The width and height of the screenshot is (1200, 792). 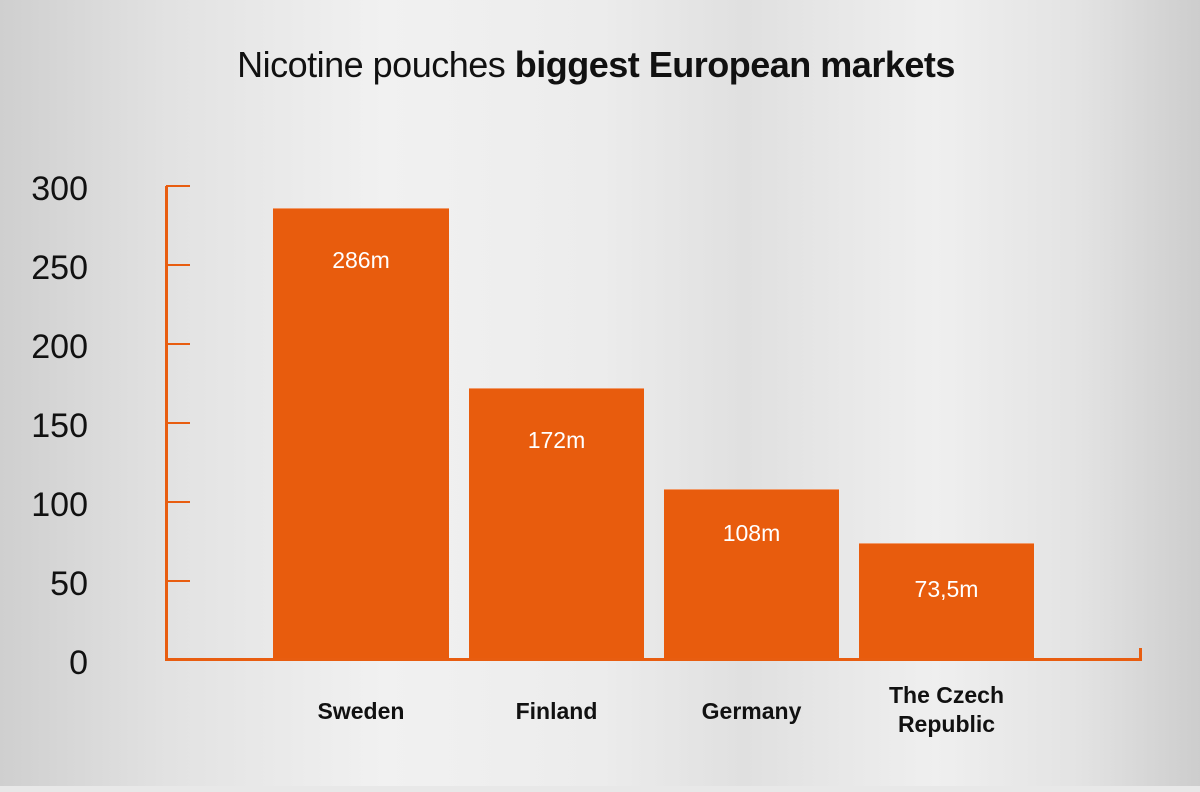 What do you see at coordinates (1140, 654) in the screenshot?
I see `x-axis-end-tick` at bounding box center [1140, 654].